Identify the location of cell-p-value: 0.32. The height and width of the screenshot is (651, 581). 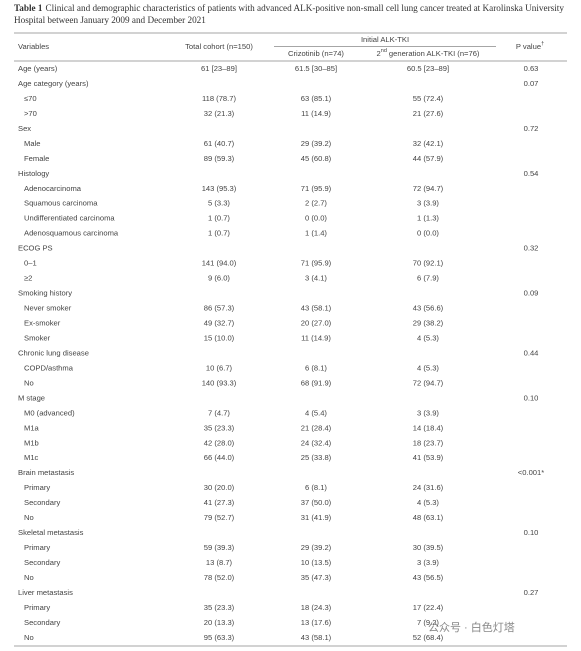
(531, 248).